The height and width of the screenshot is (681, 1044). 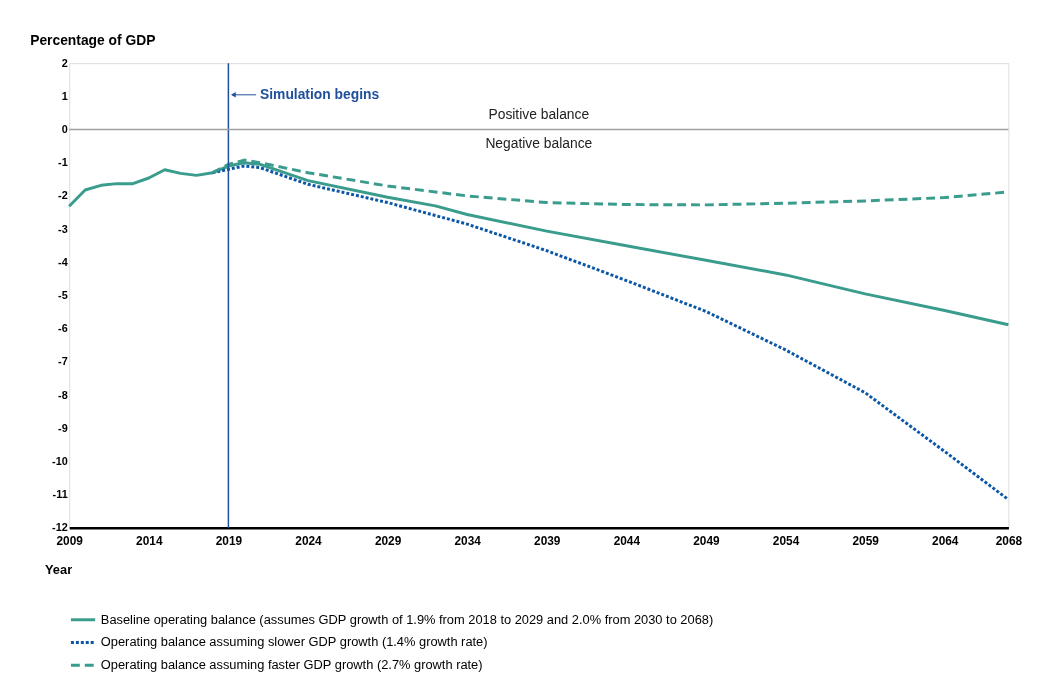 I want to click on y-axis-title: Percentage of GDP, so click(x=93, y=39).